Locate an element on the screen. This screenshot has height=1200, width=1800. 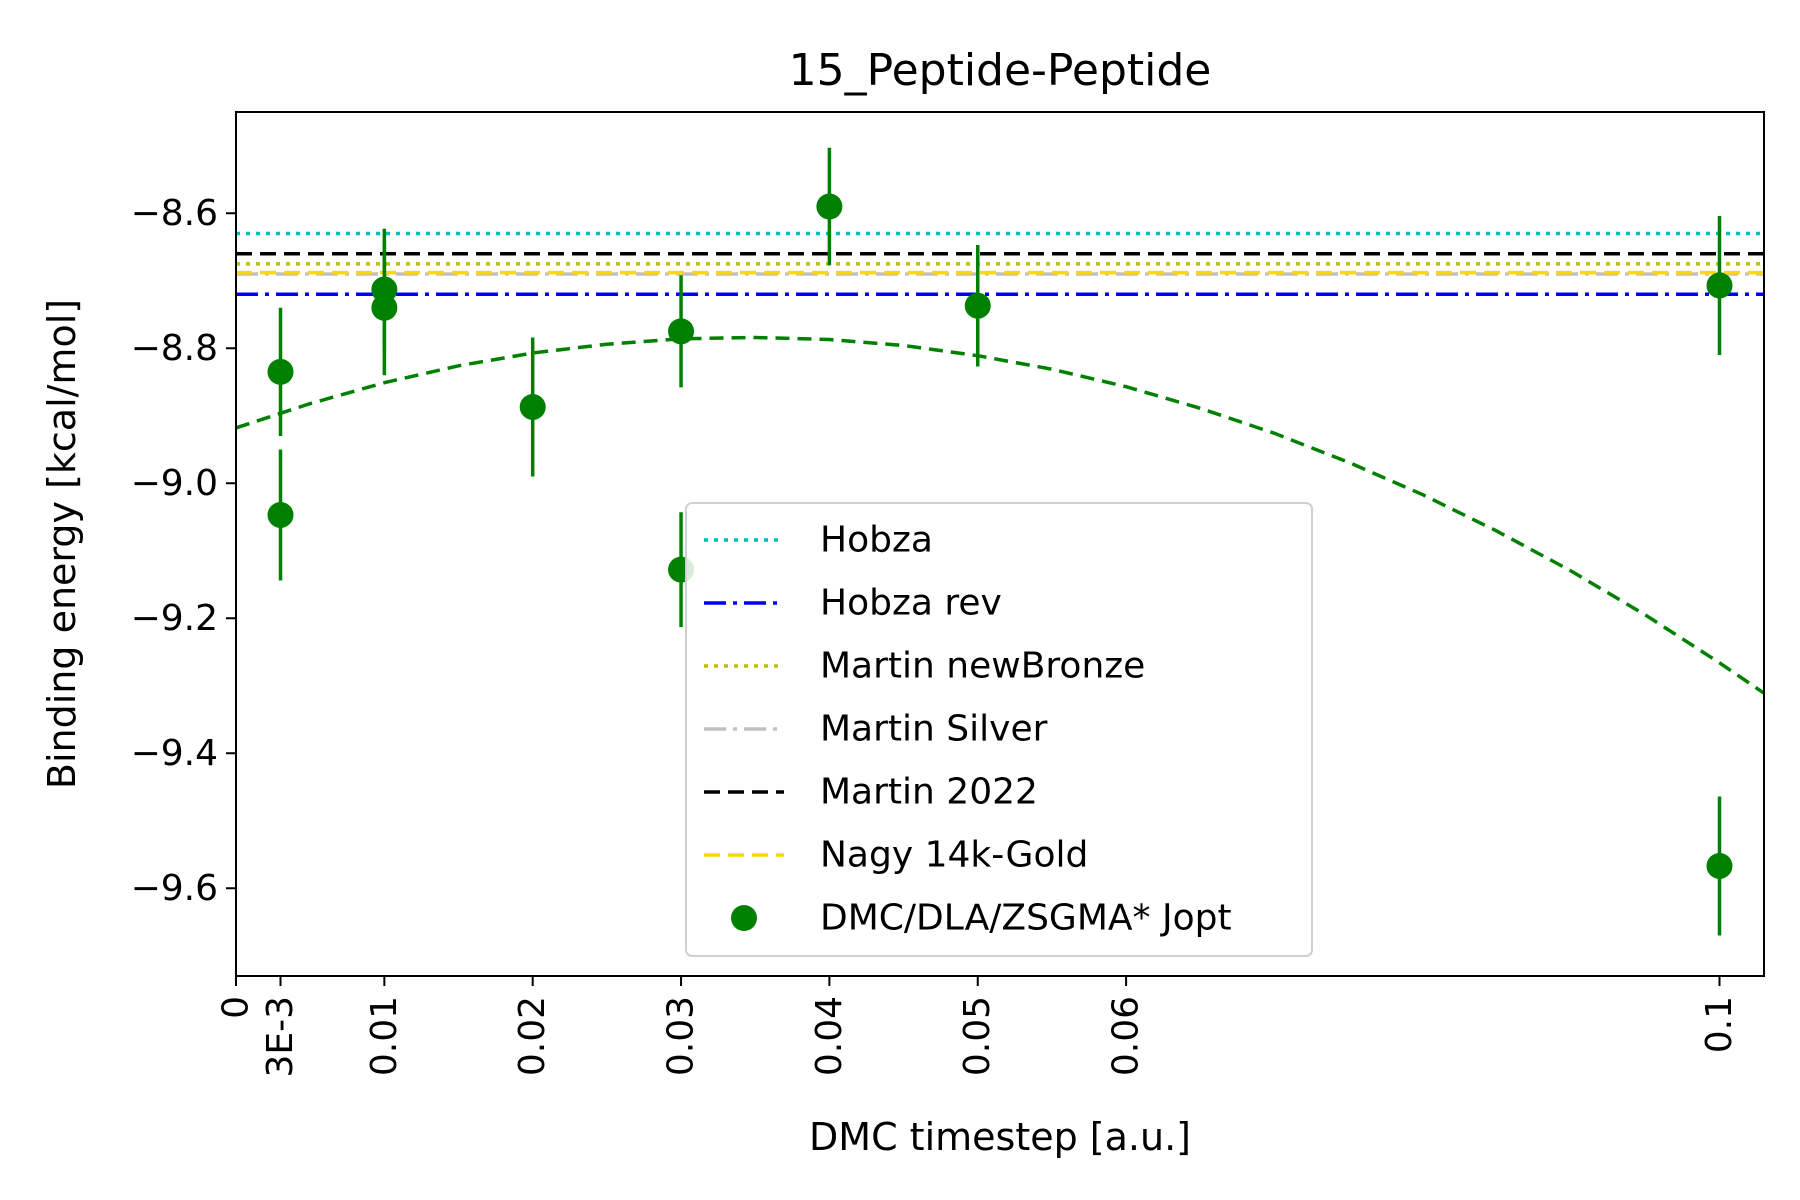
y-tick-label-0: −8.6 is located at coordinates (174, 213).